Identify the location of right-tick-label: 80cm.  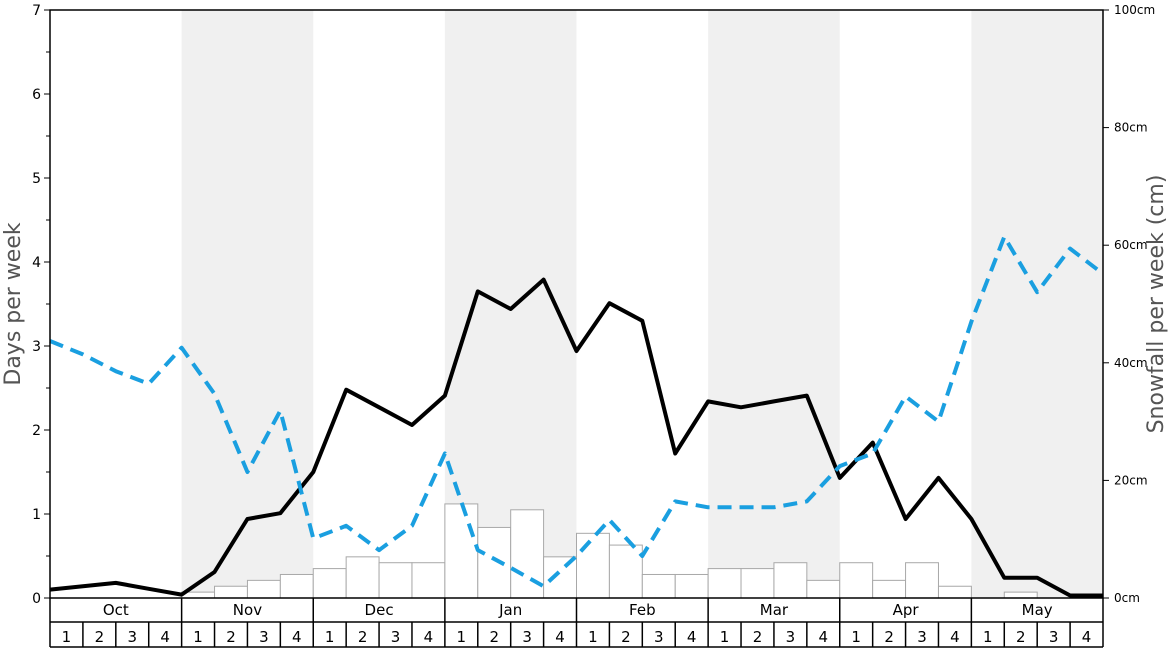
(1131, 128).